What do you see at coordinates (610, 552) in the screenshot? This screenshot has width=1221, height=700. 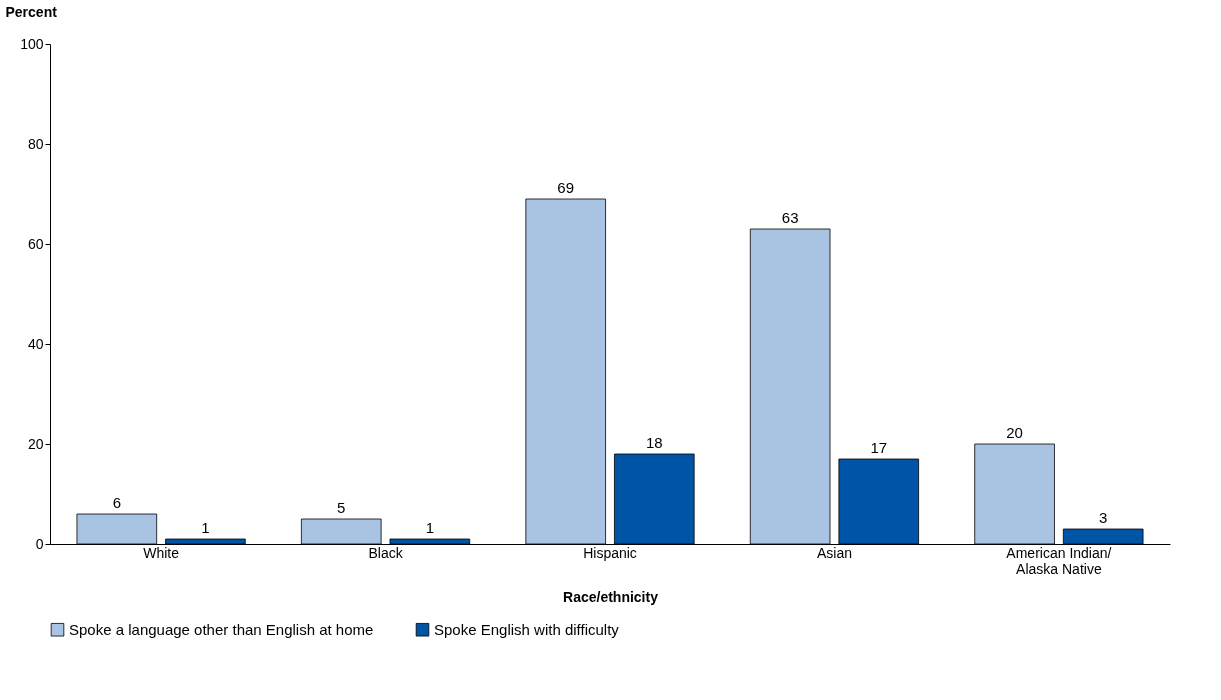 I see `x-tick-label: Hispanic` at bounding box center [610, 552].